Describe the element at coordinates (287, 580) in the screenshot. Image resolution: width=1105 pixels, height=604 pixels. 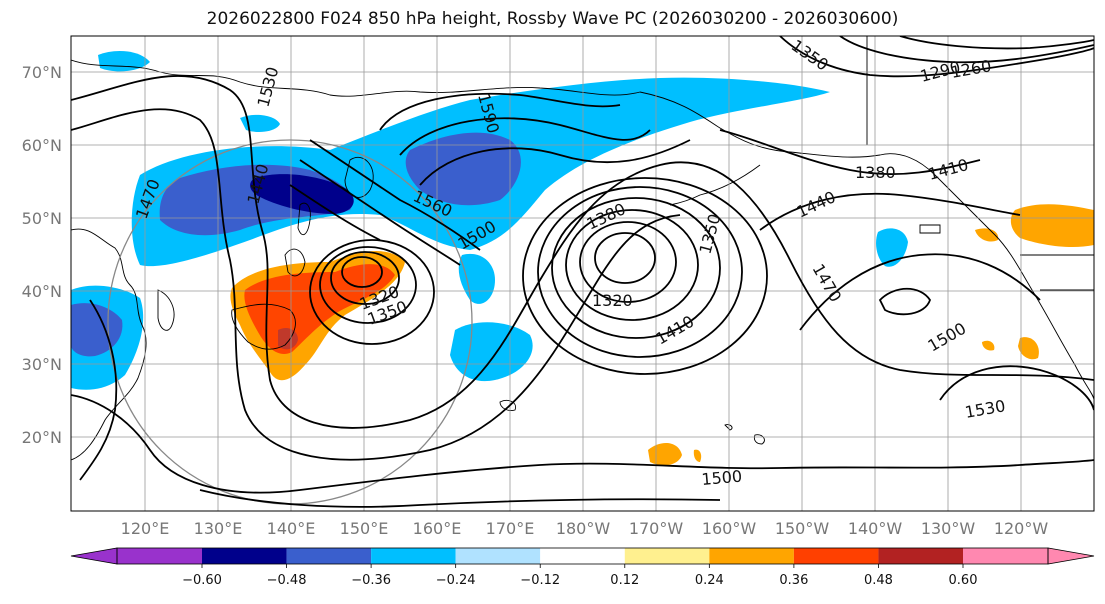
I see `colorbar-tick-label: −0.48` at that location.